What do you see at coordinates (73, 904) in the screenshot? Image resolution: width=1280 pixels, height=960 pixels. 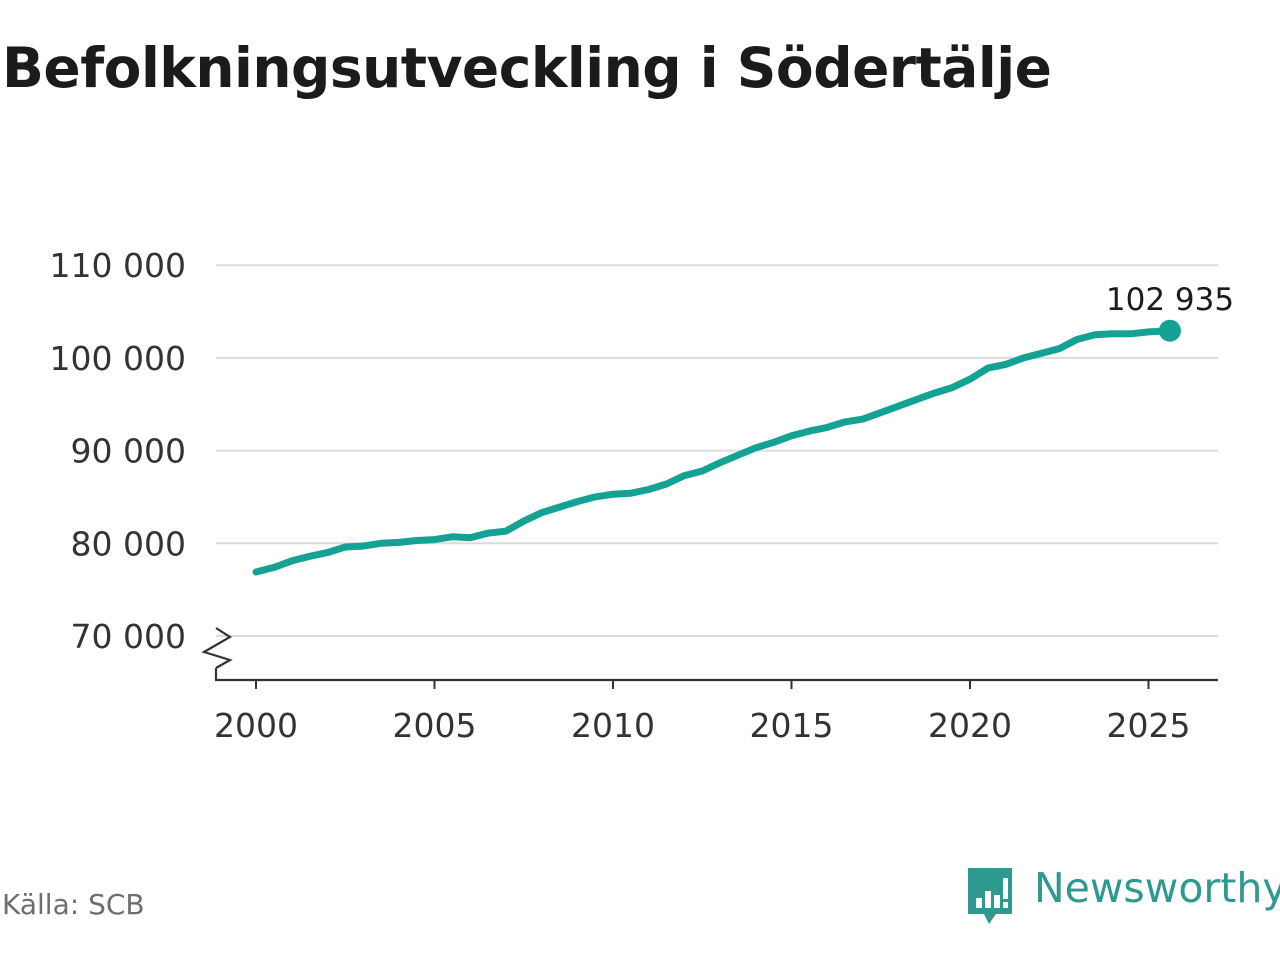 I see `source-note: Källa: SCB` at bounding box center [73, 904].